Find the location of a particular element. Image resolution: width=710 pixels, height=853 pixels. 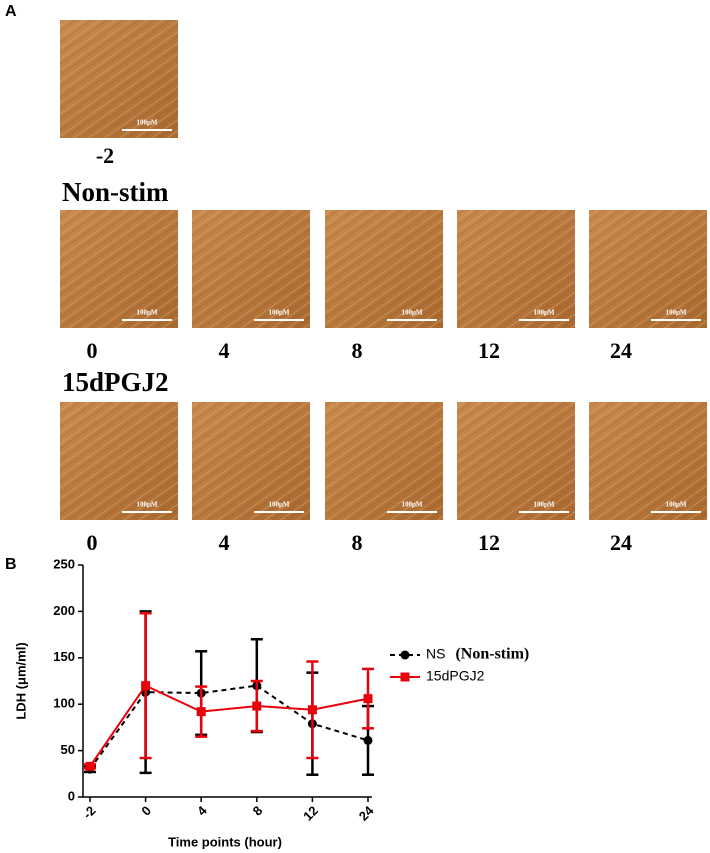

time-label: -2 is located at coordinates (105, 155).